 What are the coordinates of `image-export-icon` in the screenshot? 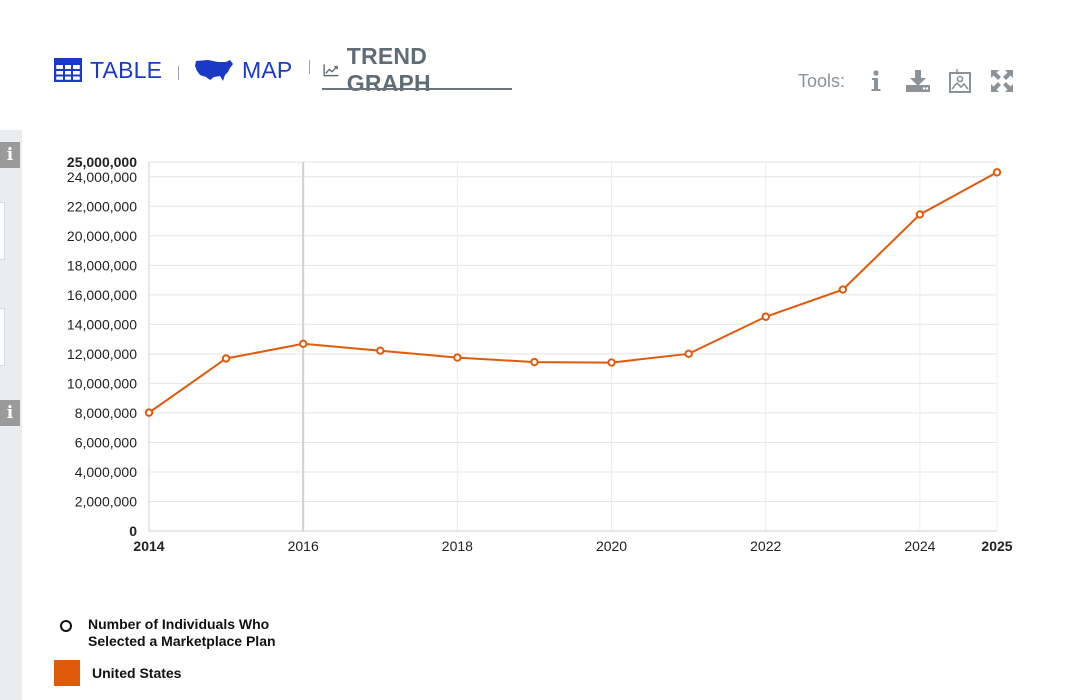 It's located at (960, 81).